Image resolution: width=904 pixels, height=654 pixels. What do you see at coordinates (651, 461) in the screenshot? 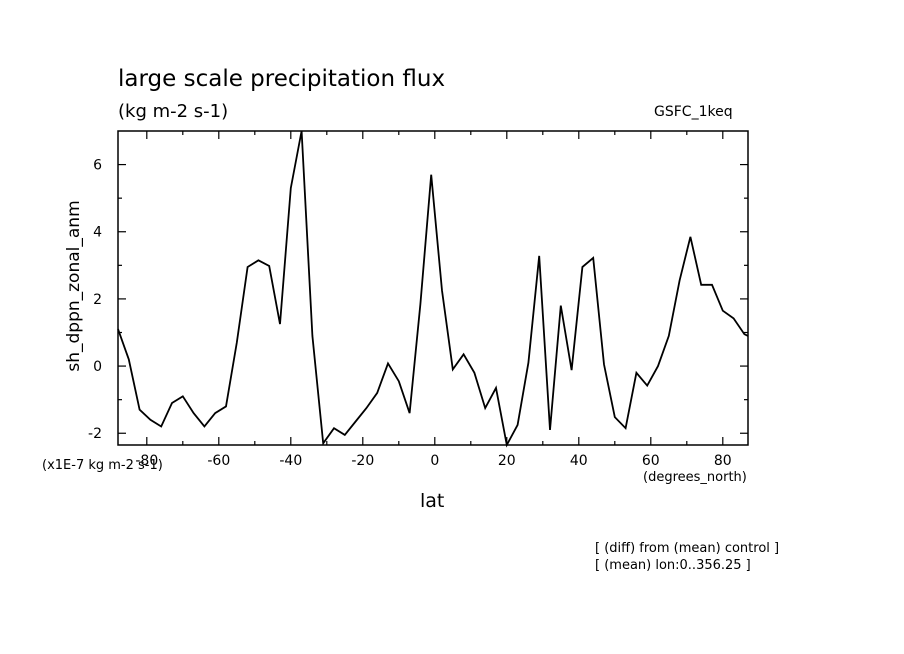
I see `x-tick-label: 60` at bounding box center [651, 461].